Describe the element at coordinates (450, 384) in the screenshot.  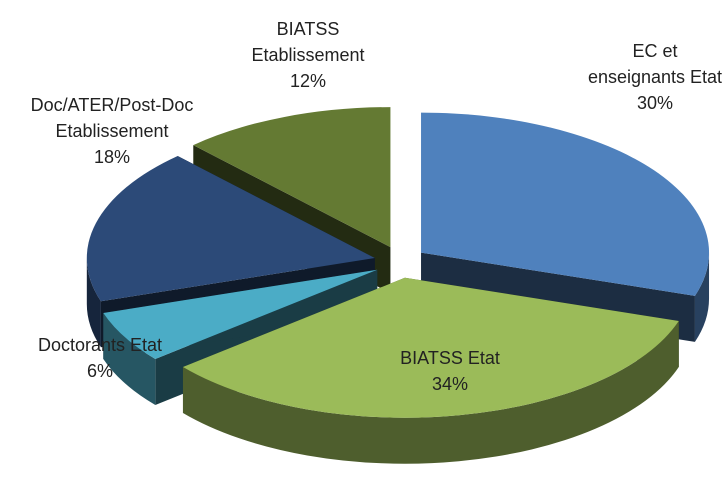
I see `slice-percent: 34%` at that location.